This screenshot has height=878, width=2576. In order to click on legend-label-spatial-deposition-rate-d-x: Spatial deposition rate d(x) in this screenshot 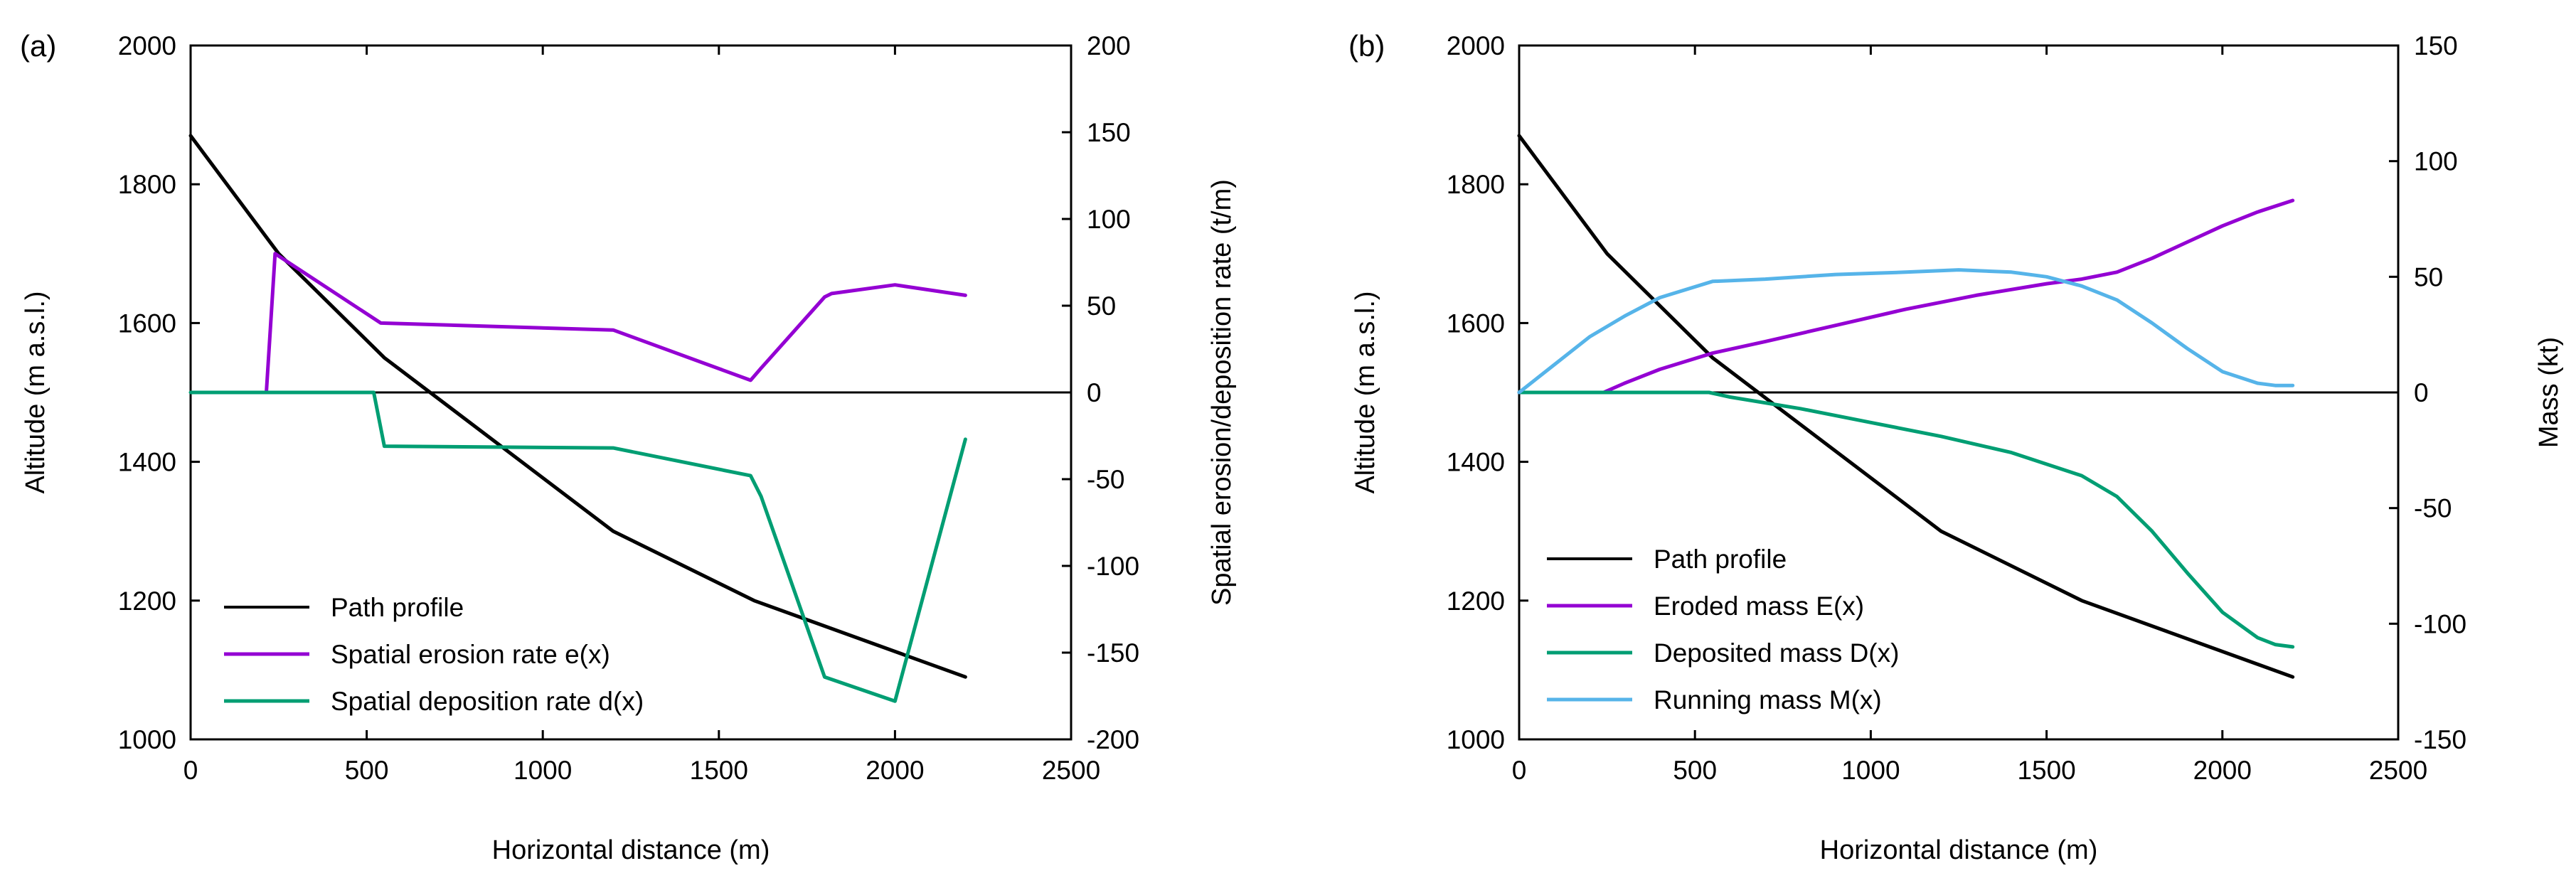, I will do `click(487, 701)`.